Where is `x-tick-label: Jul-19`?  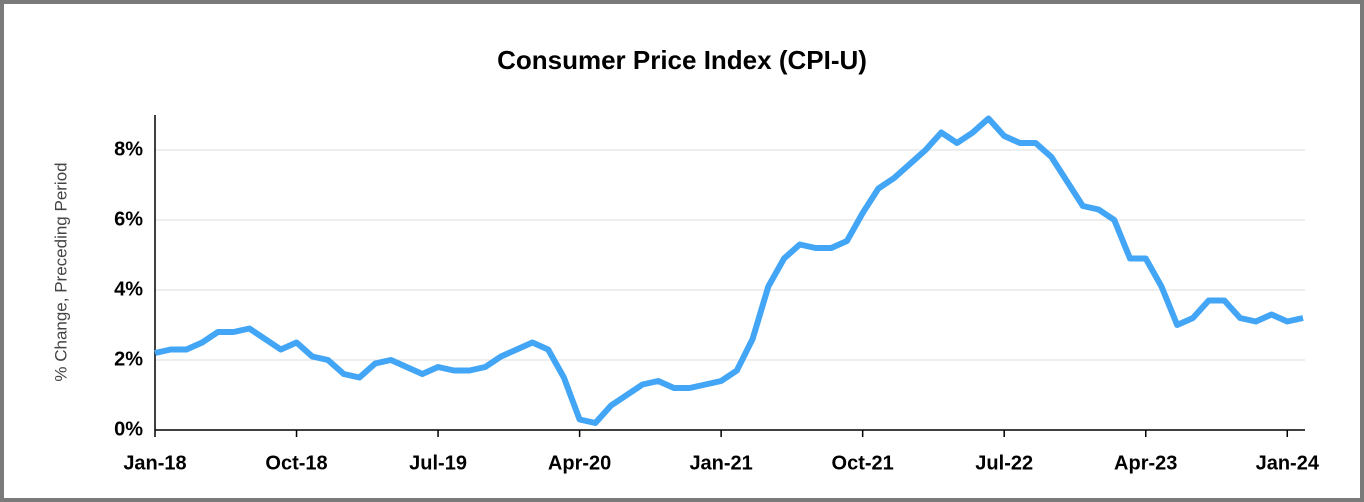 x-tick-label: Jul-19 is located at coordinates (438, 463).